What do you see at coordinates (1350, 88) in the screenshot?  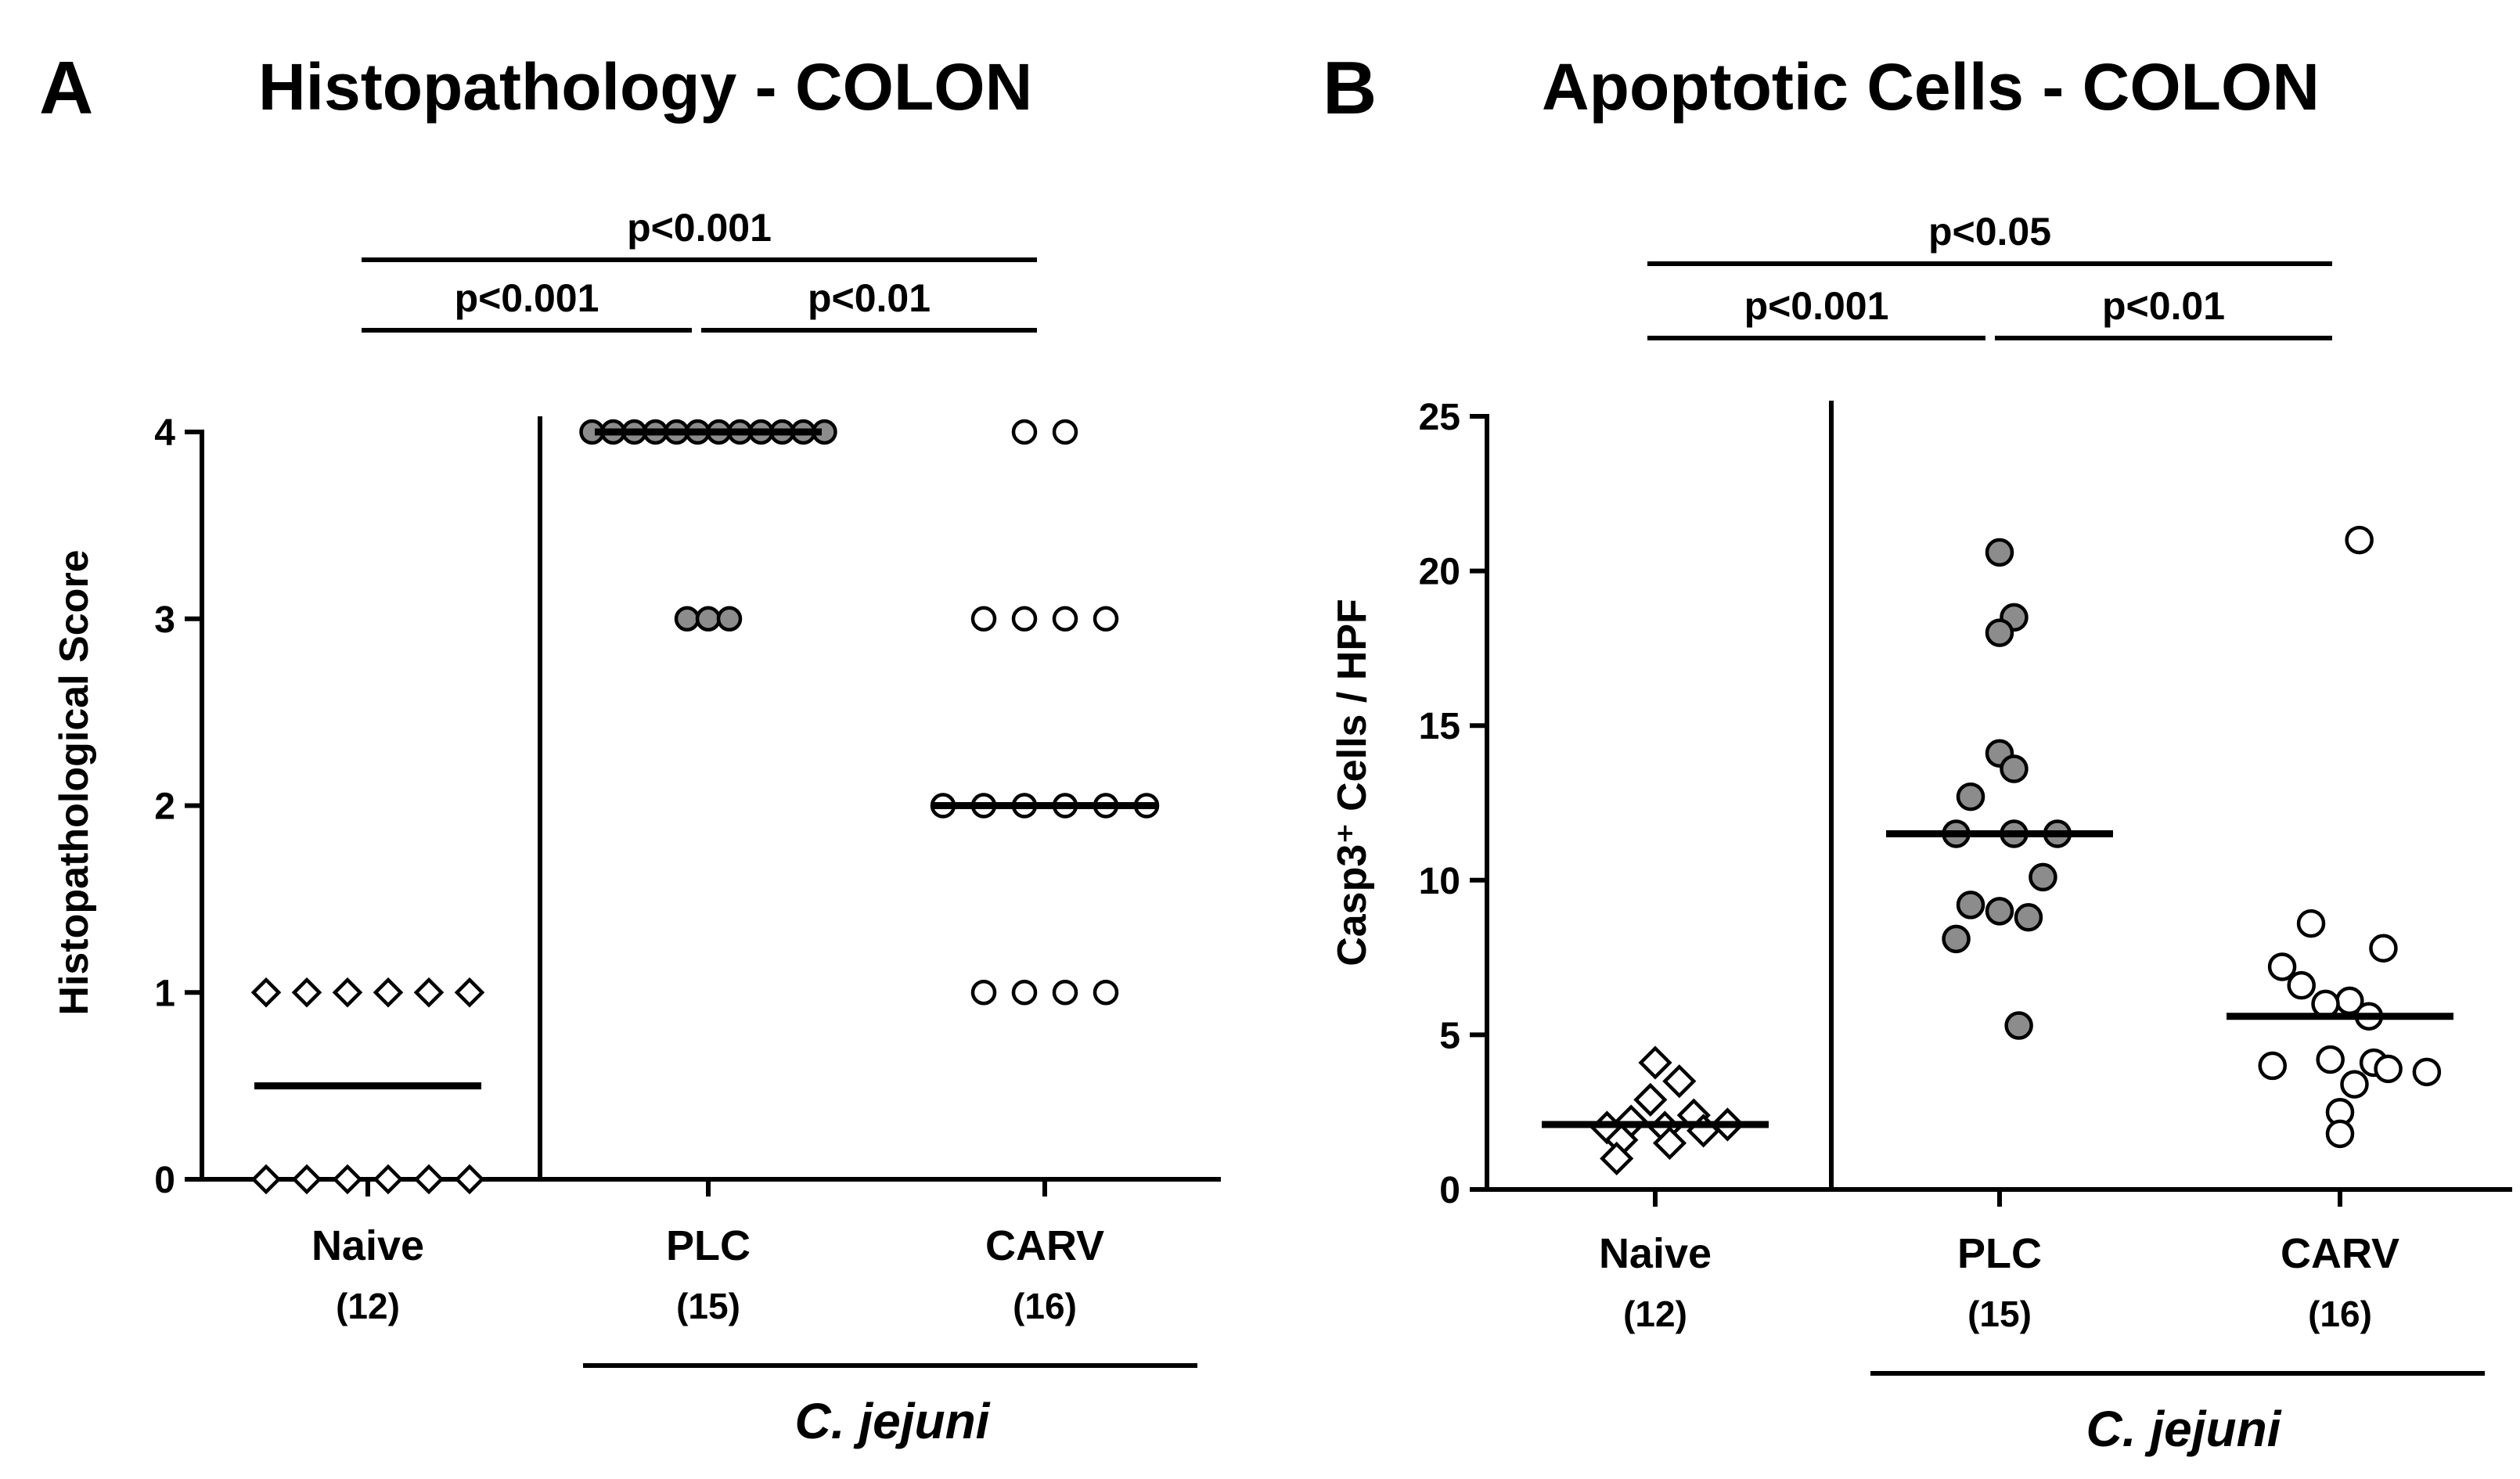 I see `panel-b-letter: B` at bounding box center [1350, 88].